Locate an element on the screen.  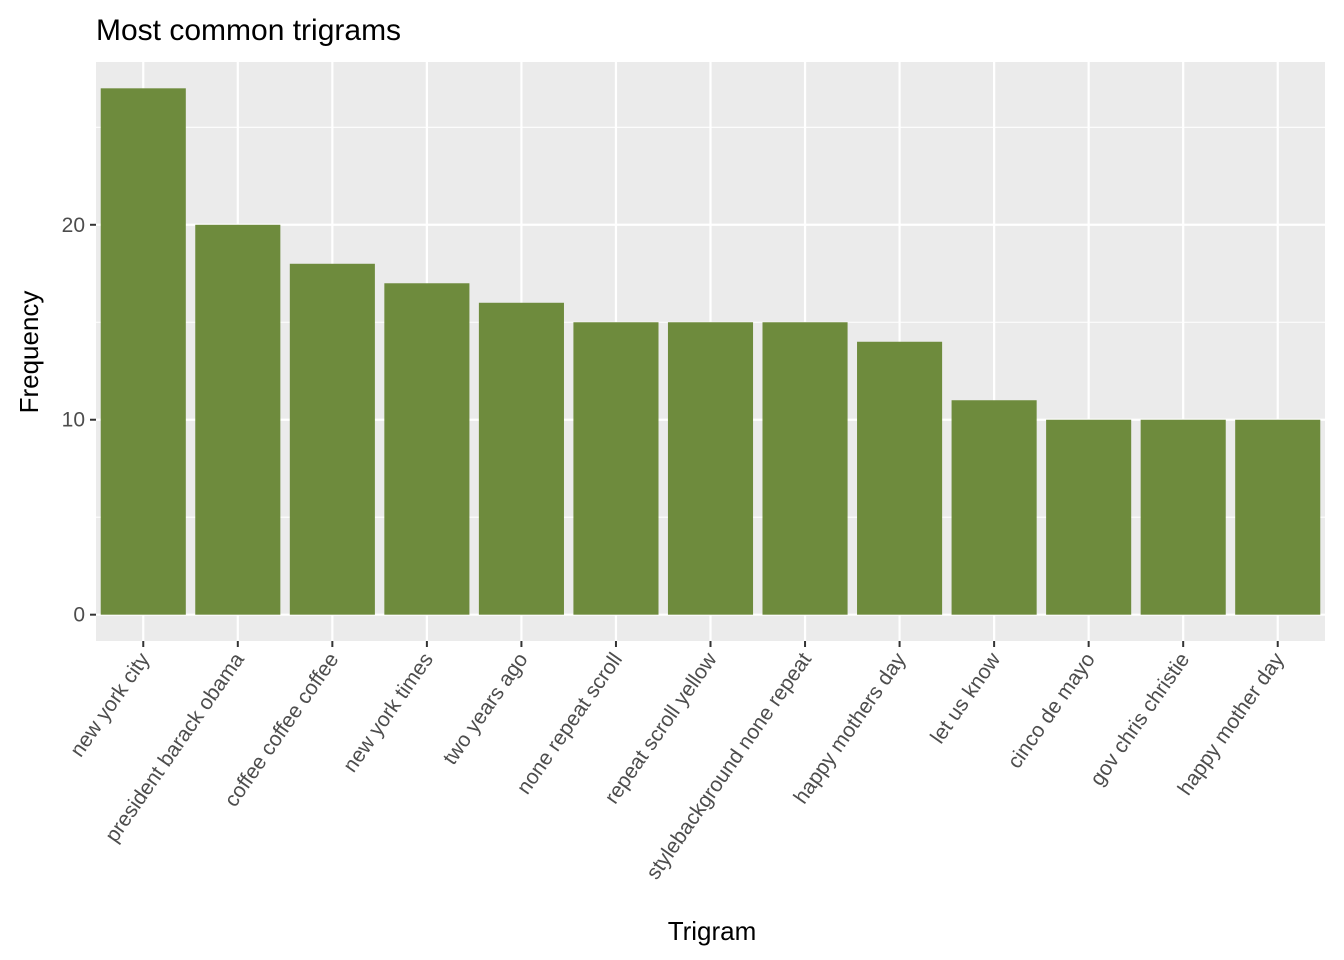
y-tick-label: 10 is located at coordinates (73, 420).